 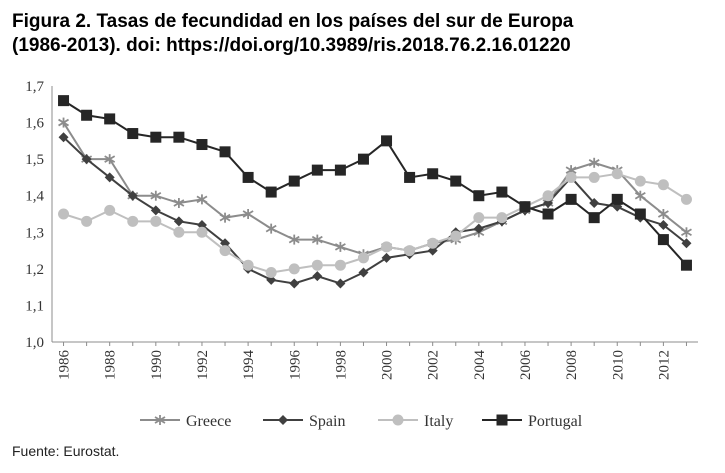 What do you see at coordinates (526, 365) in the screenshot?
I see `x-tick-label: 2006` at bounding box center [526, 365].